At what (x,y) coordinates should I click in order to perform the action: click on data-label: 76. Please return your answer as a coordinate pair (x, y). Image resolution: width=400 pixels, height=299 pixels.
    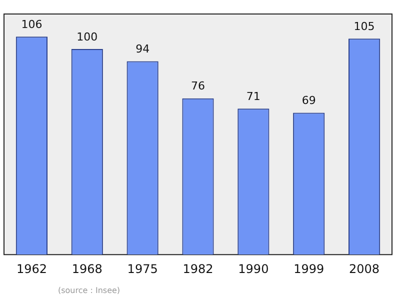
    Looking at the image, I should click on (198, 86).